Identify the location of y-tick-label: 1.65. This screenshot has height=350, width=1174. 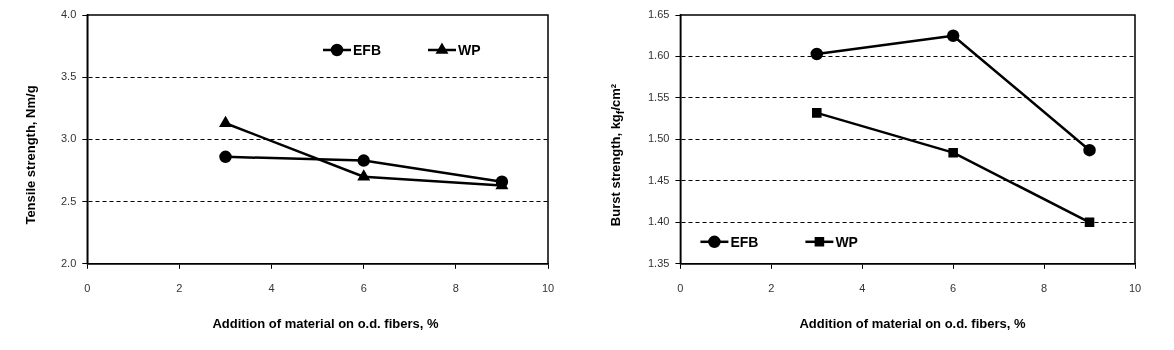
(658, 14).